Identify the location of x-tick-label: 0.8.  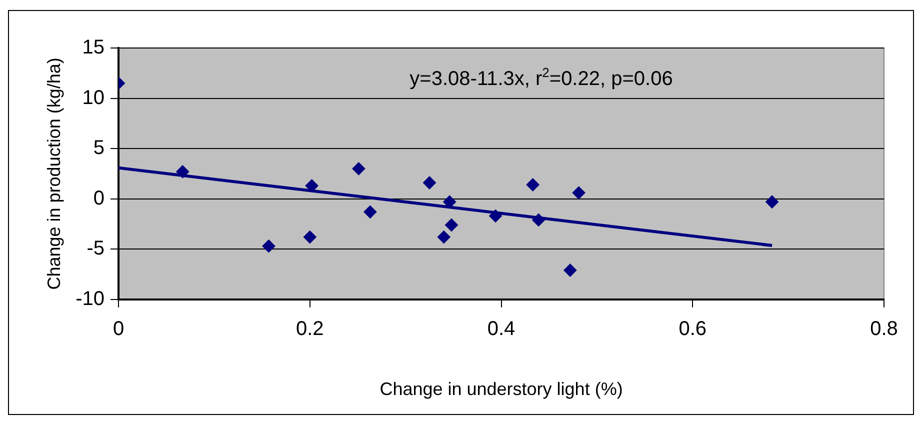
(884, 329).